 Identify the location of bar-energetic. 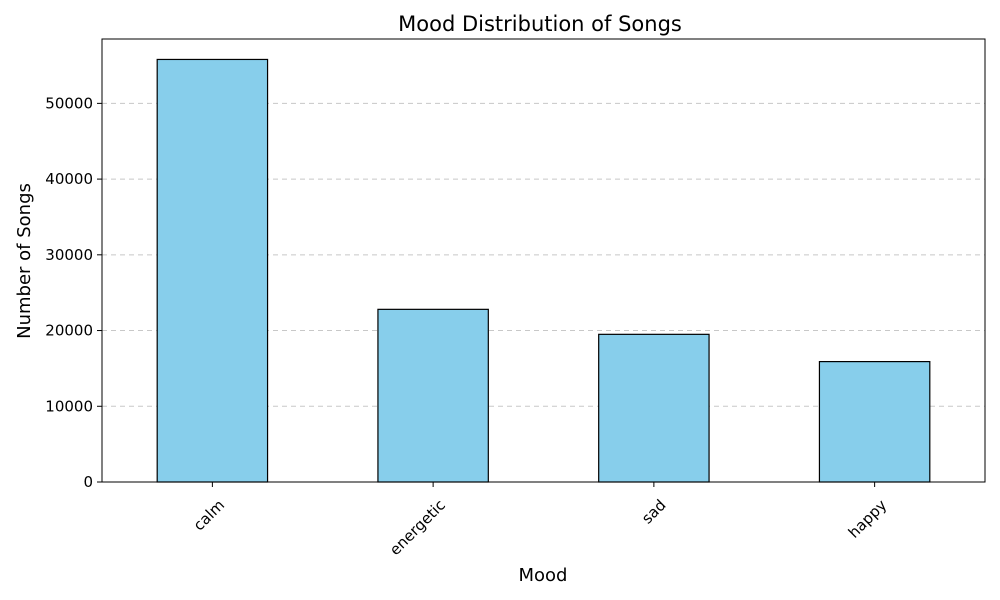
(433, 395).